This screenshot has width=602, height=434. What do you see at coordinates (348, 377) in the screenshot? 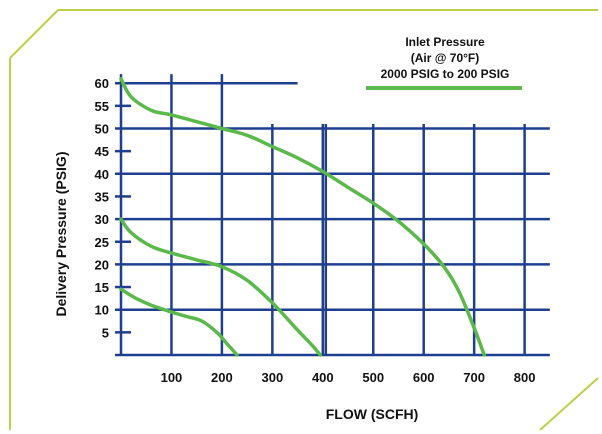
I see `x-tick-labels: 100 200 300 400 500 600 700 800` at bounding box center [348, 377].